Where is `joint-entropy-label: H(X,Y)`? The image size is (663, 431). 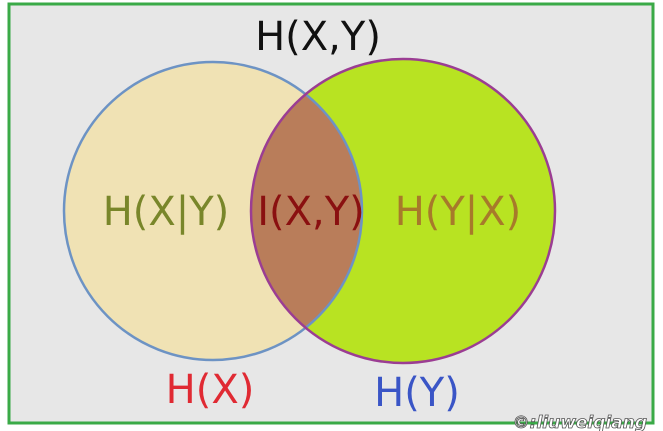
joint-entropy-label: H(X,Y) is located at coordinates (318, 37).